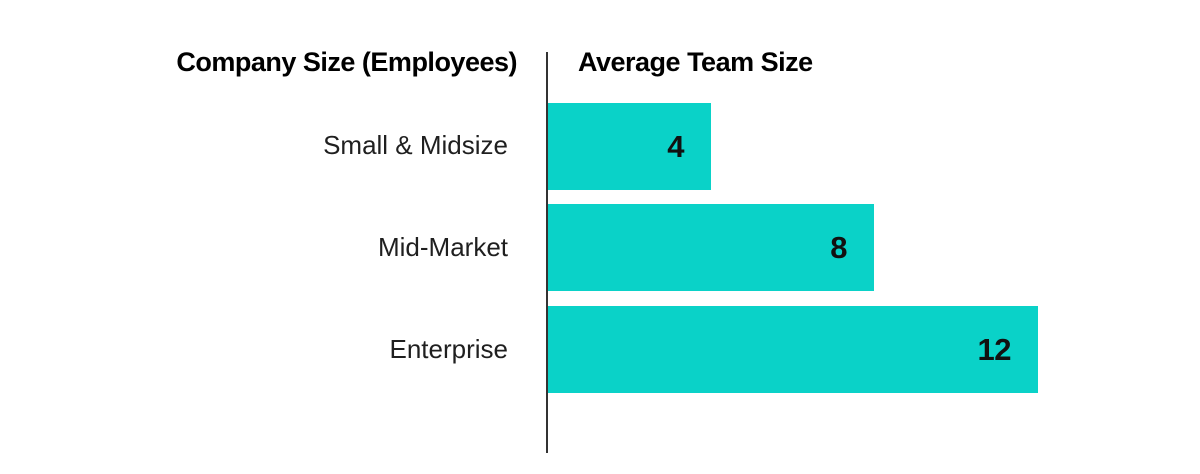 This screenshot has height=474, width=1200. What do you see at coordinates (695, 62) in the screenshot?
I see `column-header-average-team-size: Average Team Size` at bounding box center [695, 62].